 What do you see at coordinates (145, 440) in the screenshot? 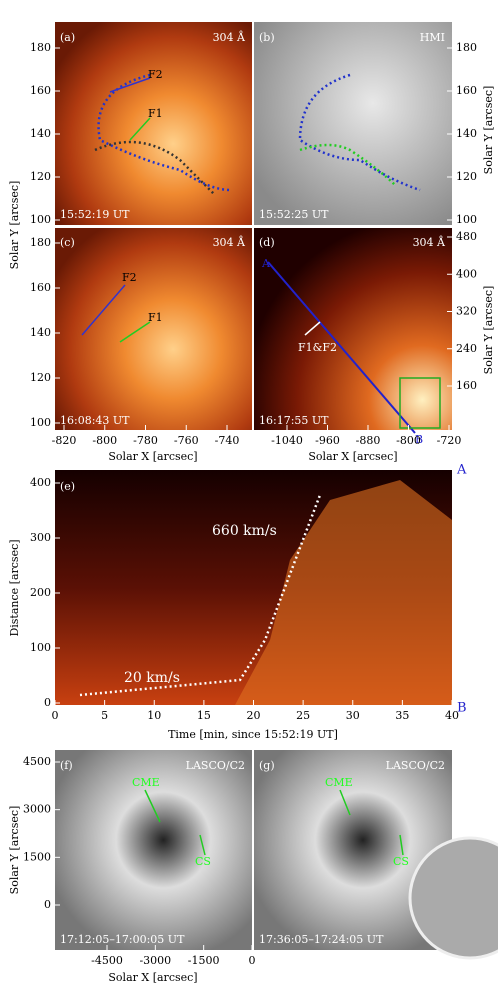
I see `x-tick-label: -780` at bounding box center [145, 440].